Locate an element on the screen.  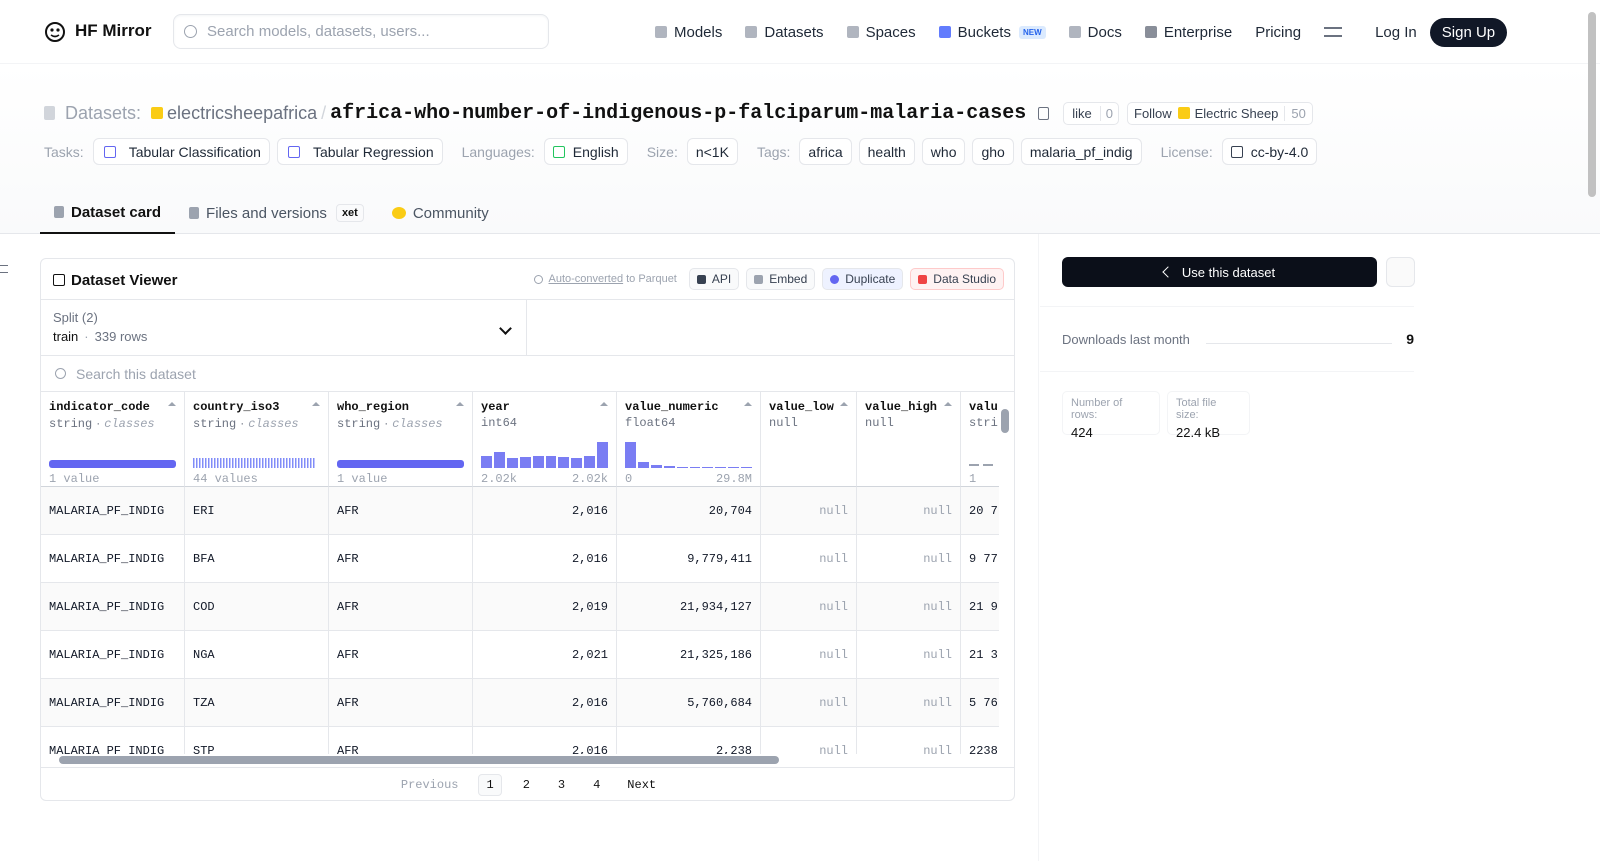
tag-text: Tabular Regression is located at coordinates (373, 151).